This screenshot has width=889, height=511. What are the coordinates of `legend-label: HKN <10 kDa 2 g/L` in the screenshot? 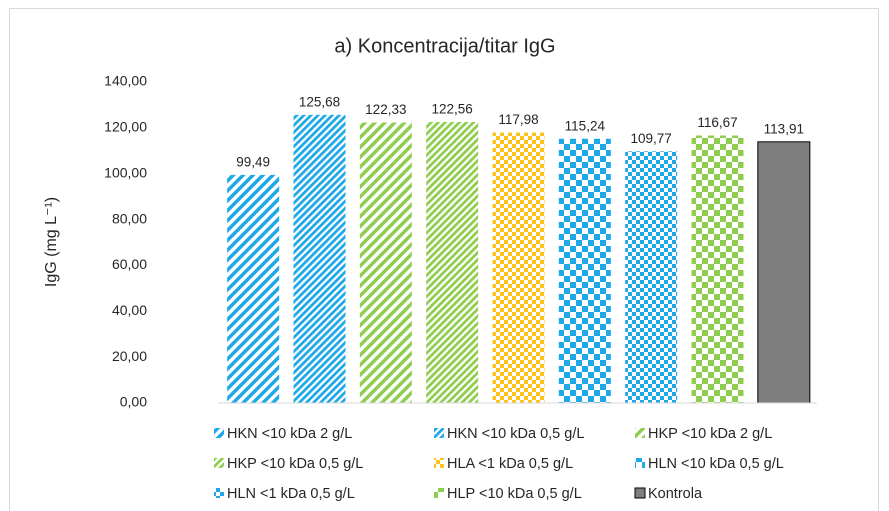 It's located at (289, 434).